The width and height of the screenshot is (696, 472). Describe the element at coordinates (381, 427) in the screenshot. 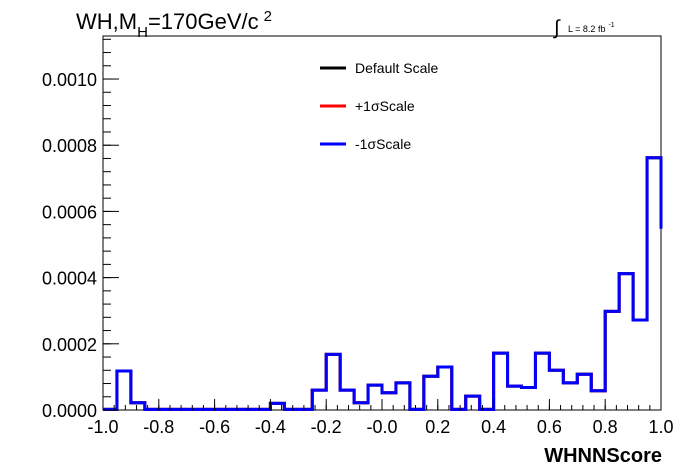

I see `x-tick-label: -0.0` at that location.